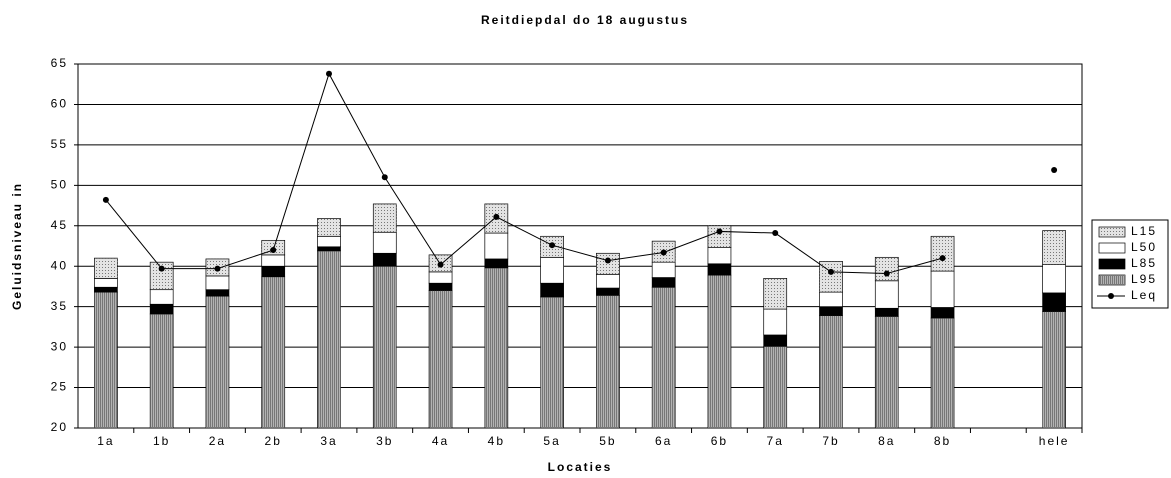 The image size is (1171, 478). I want to click on x-tick-label: 3b, so click(384, 441).